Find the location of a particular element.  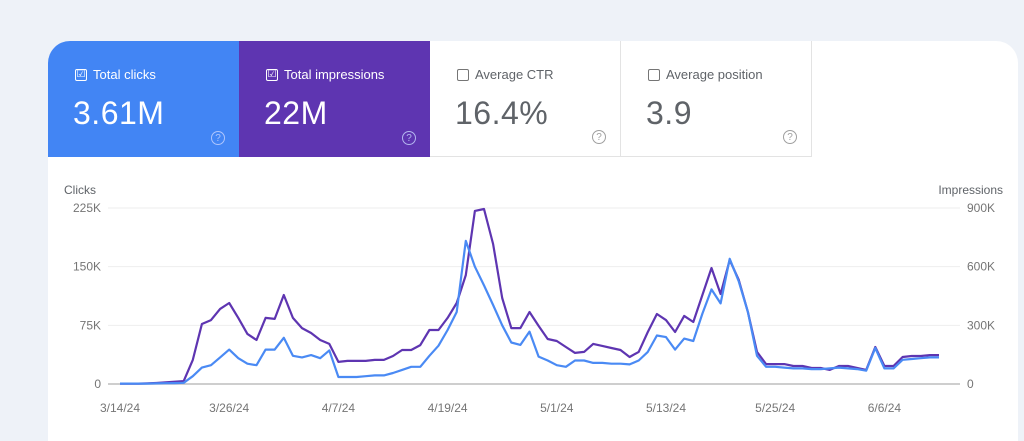

metric-total-clicks: ☑ Total clicks 3.61M ? is located at coordinates (143, 99).